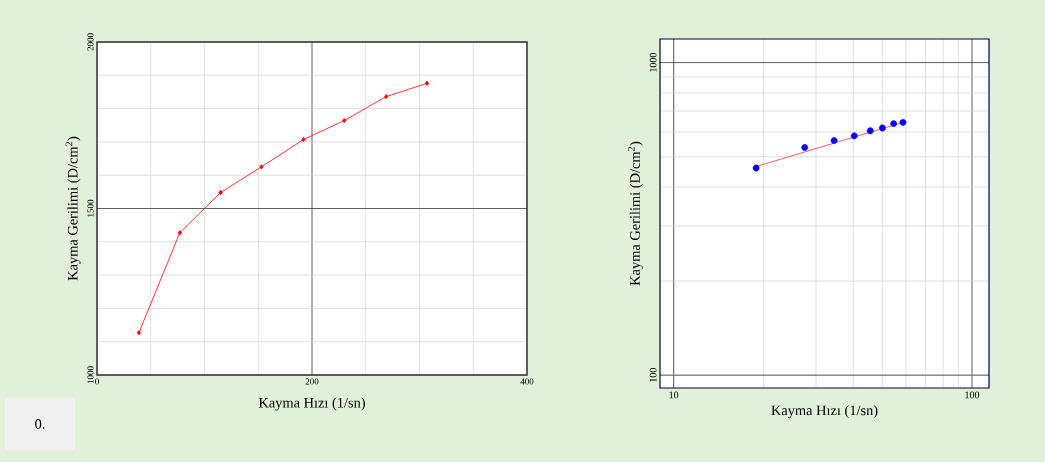  What do you see at coordinates (312, 381) in the screenshot?
I see `x-tick-label: 200` at bounding box center [312, 381].